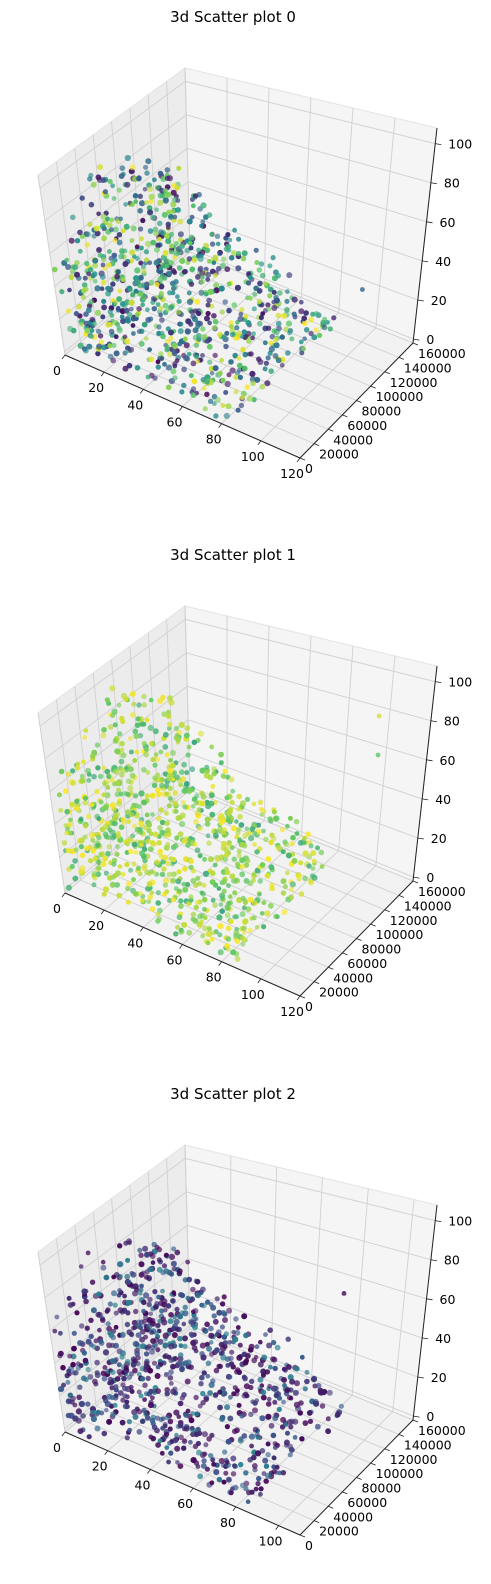 This screenshot has width=491, height=1584. Describe the element at coordinates (238, 738) in the screenshot. I see `grid-line` at that location.